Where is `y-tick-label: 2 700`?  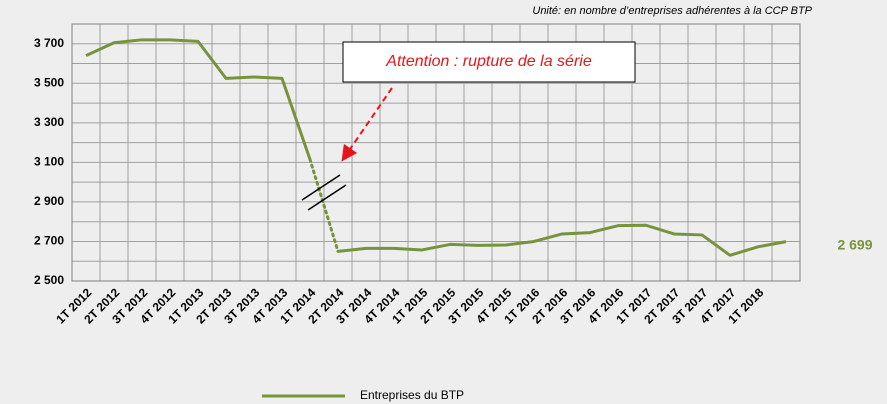 y-tick-label: 2 700 is located at coordinates (49, 241).